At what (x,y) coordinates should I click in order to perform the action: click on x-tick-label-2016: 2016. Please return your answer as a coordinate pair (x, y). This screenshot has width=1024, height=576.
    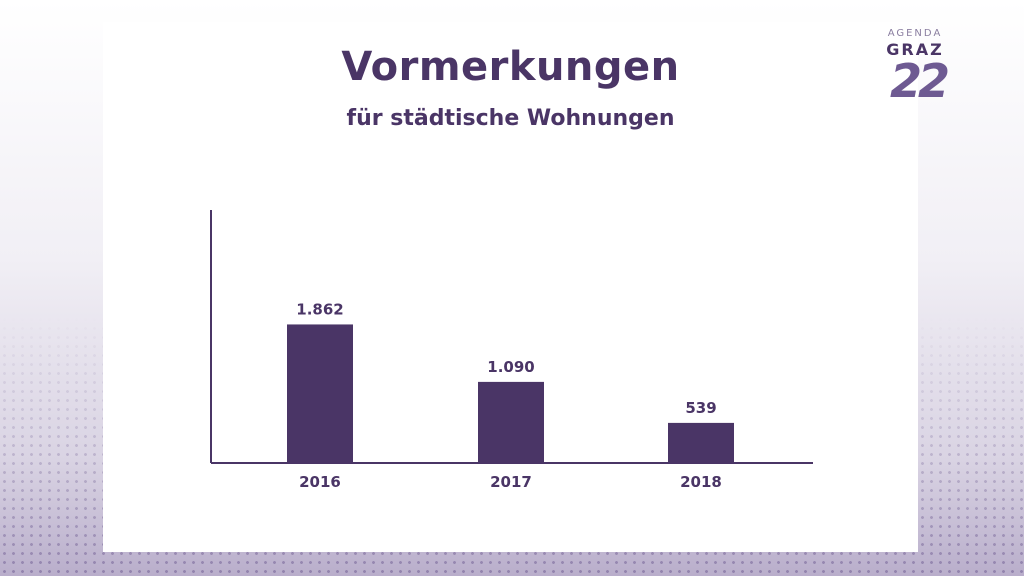
    Looking at the image, I should click on (320, 482).